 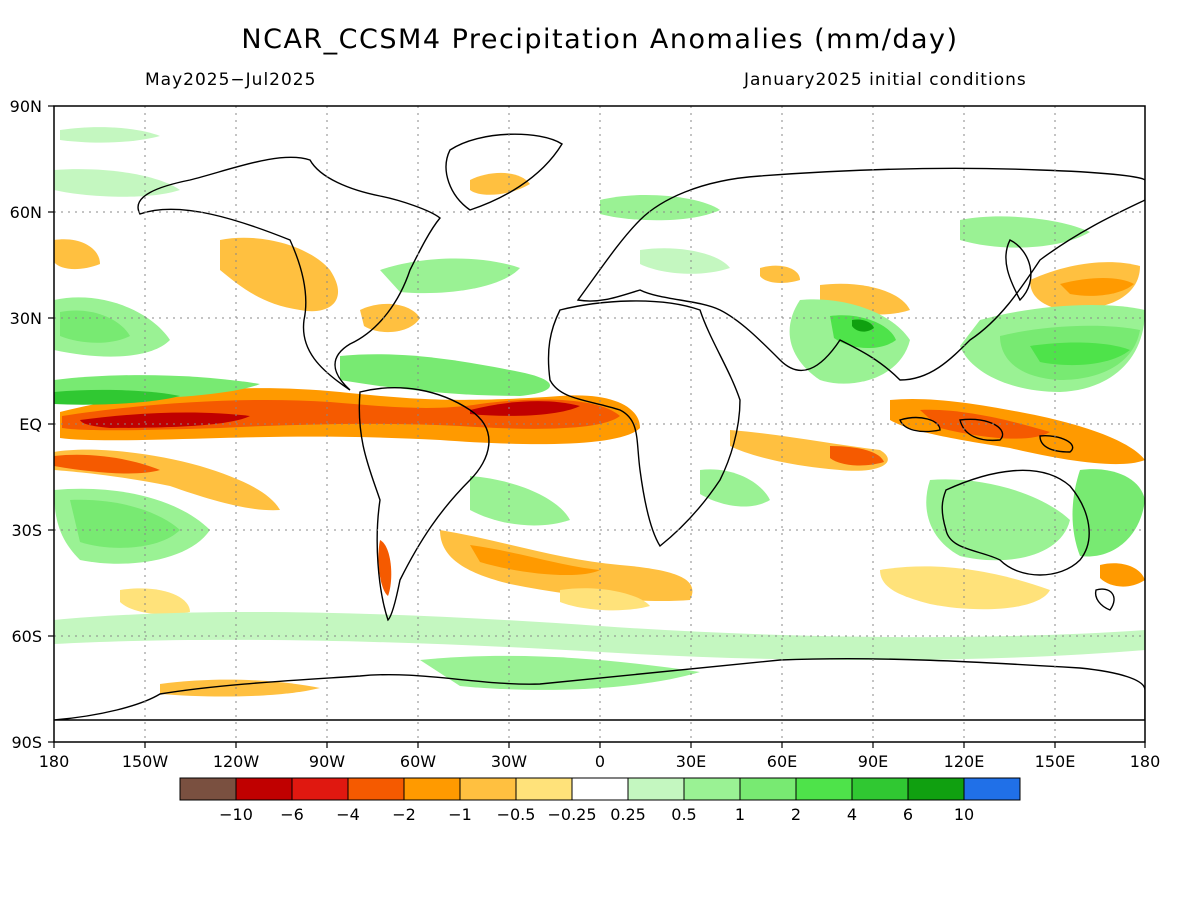 I want to click on colorbar-label: 10, so click(x=964, y=814).